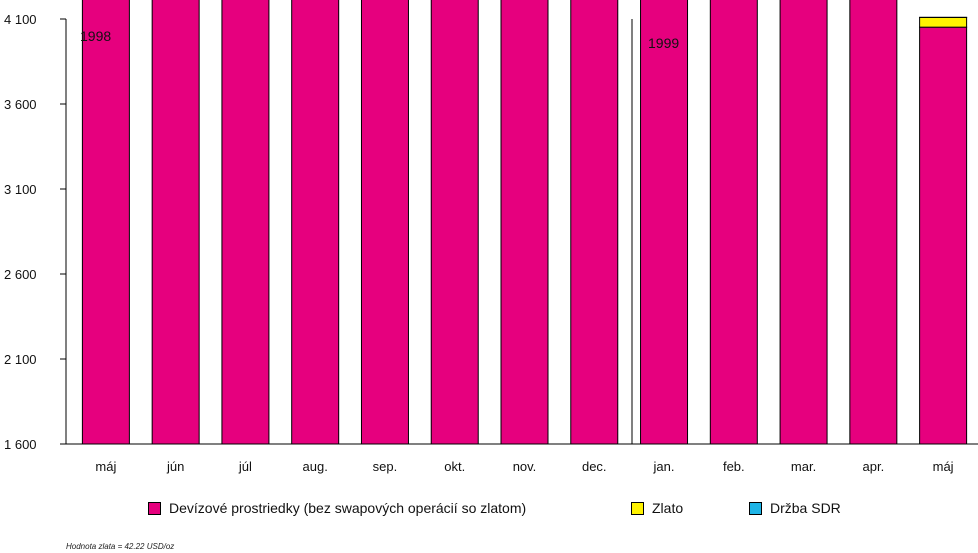 The image size is (978, 553). I want to click on x-tick-label: feb., so click(734, 466).